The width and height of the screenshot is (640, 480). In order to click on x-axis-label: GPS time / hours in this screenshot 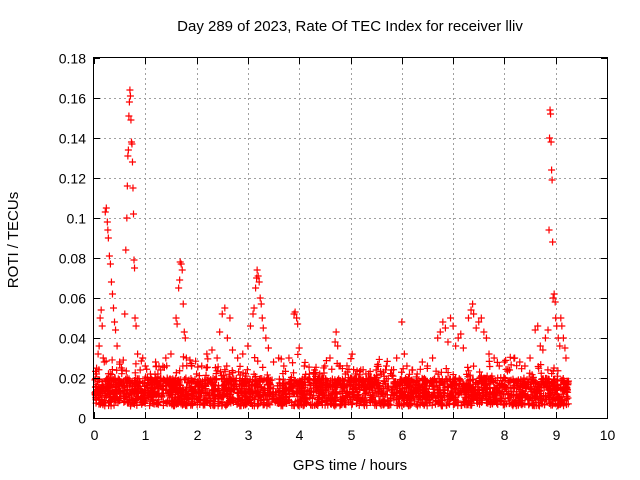, I will do `click(350, 465)`.